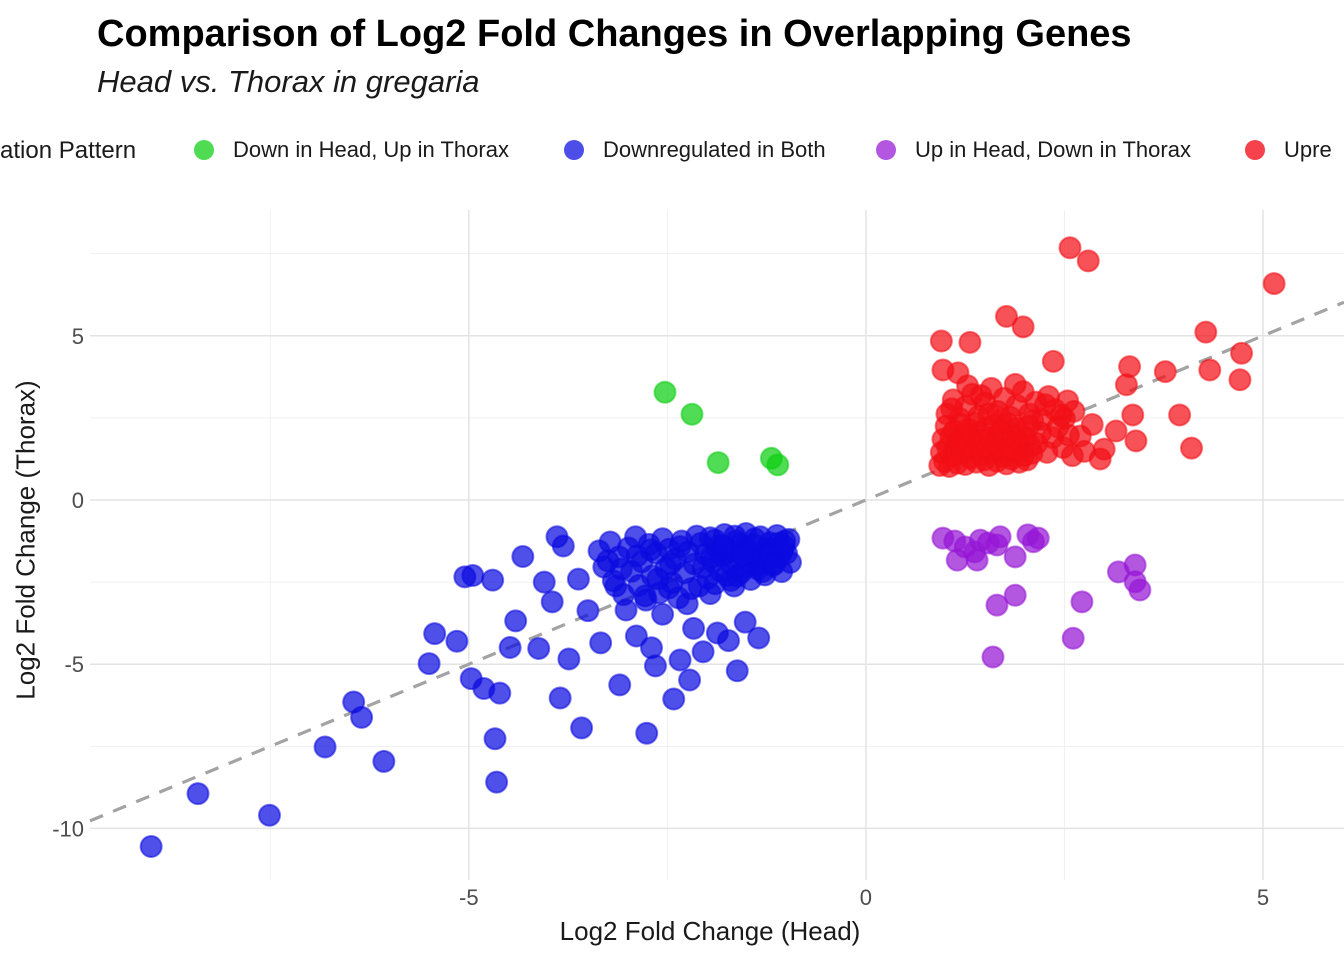  What do you see at coordinates (1053, 149) in the screenshot?
I see `legend-item-label: Up in Head, Down in Thorax` at bounding box center [1053, 149].